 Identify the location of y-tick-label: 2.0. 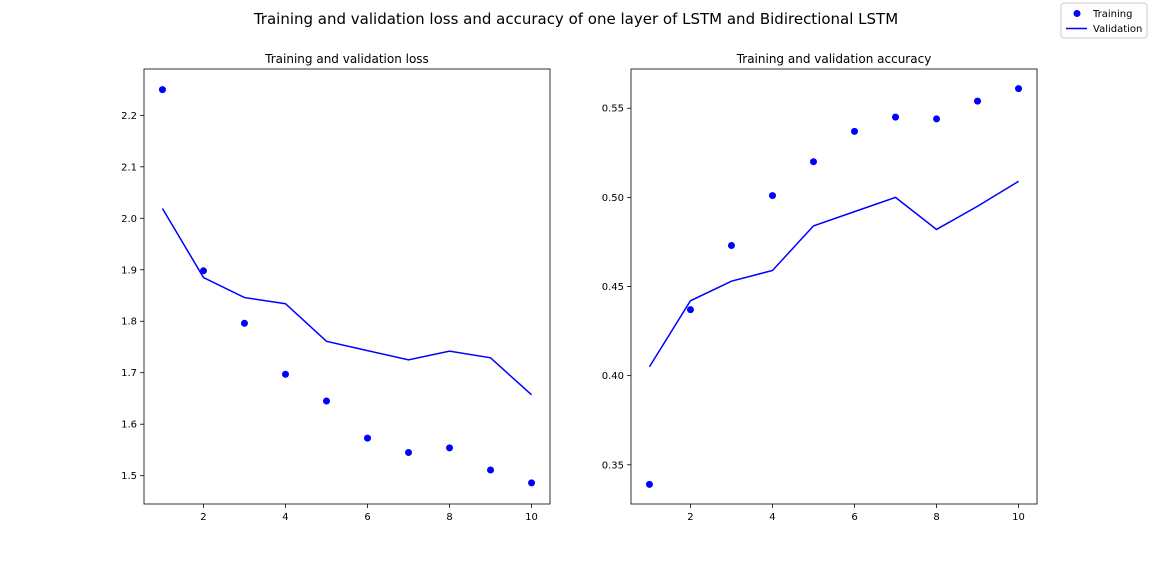
(129, 219).